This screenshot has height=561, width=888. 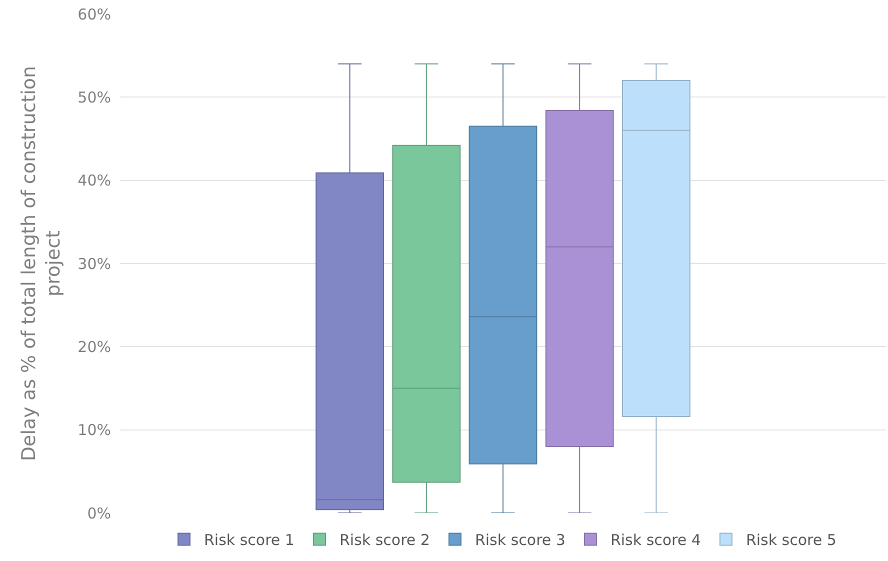 I want to click on y-tick-label: 40%, so click(x=94, y=181).